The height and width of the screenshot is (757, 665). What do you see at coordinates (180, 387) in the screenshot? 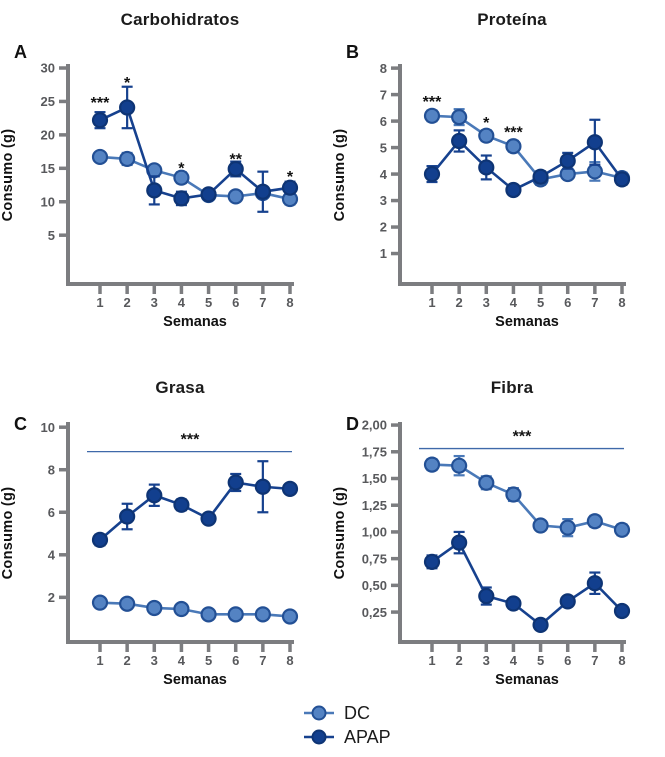
I see `panel-title: Grasa` at bounding box center [180, 387].